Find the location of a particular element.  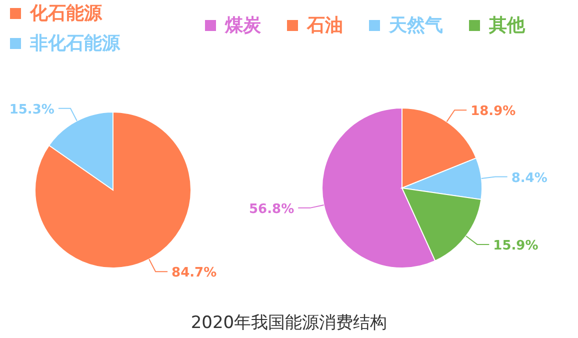

data-label: 18.9% is located at coordinates (493, 112).